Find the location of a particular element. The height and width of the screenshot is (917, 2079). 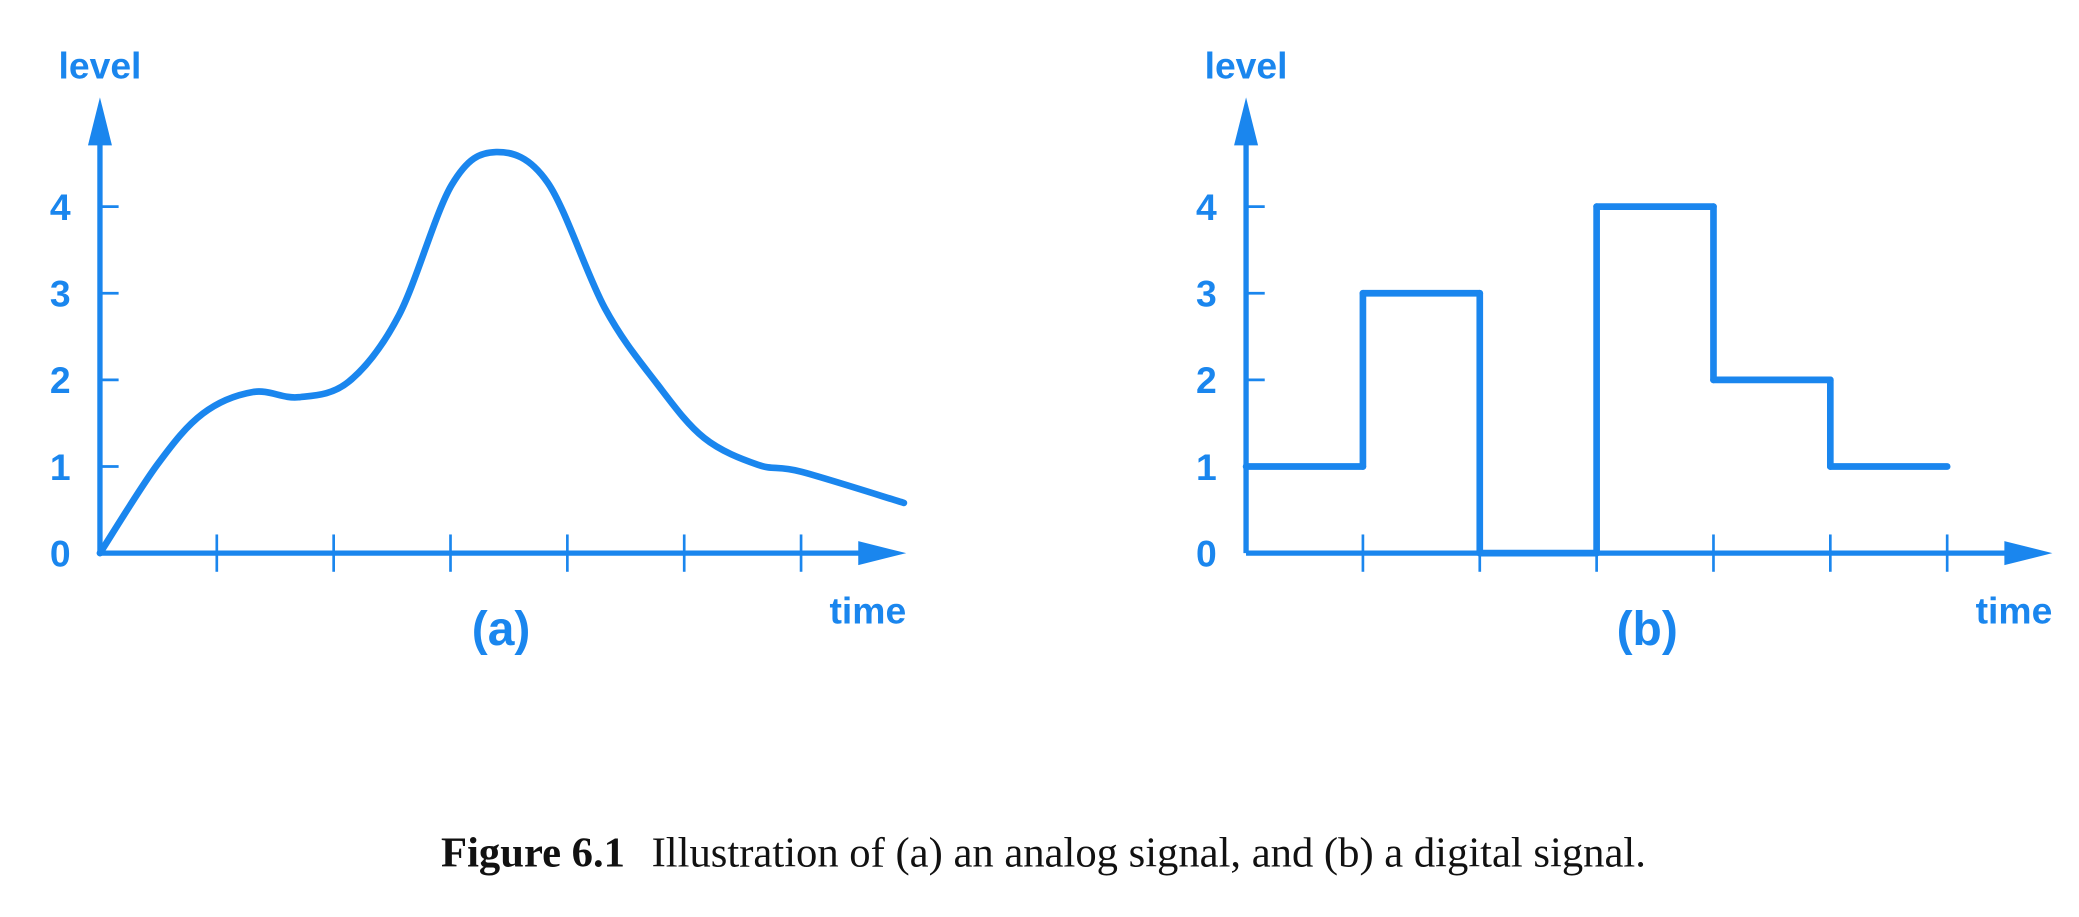

subtitle: (b) is located at coordinates (1647, 629).